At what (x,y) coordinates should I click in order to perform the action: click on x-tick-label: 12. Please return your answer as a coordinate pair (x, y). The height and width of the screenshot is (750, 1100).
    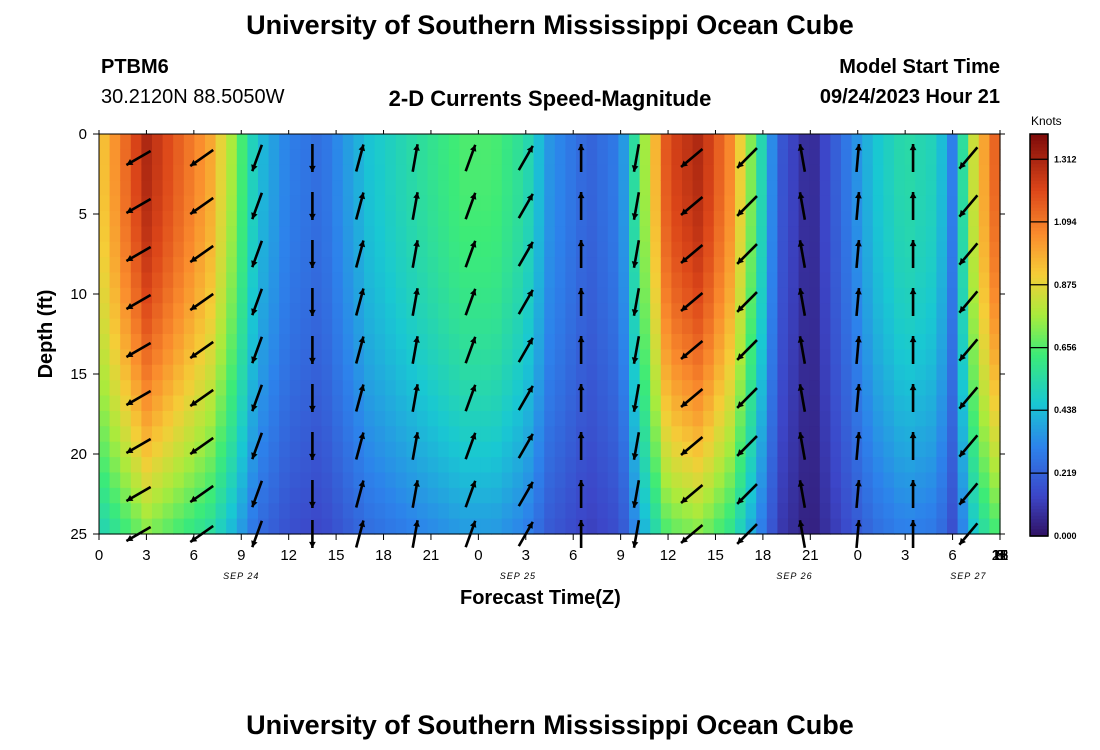
    Looking at the image, I should click on (668, 555).